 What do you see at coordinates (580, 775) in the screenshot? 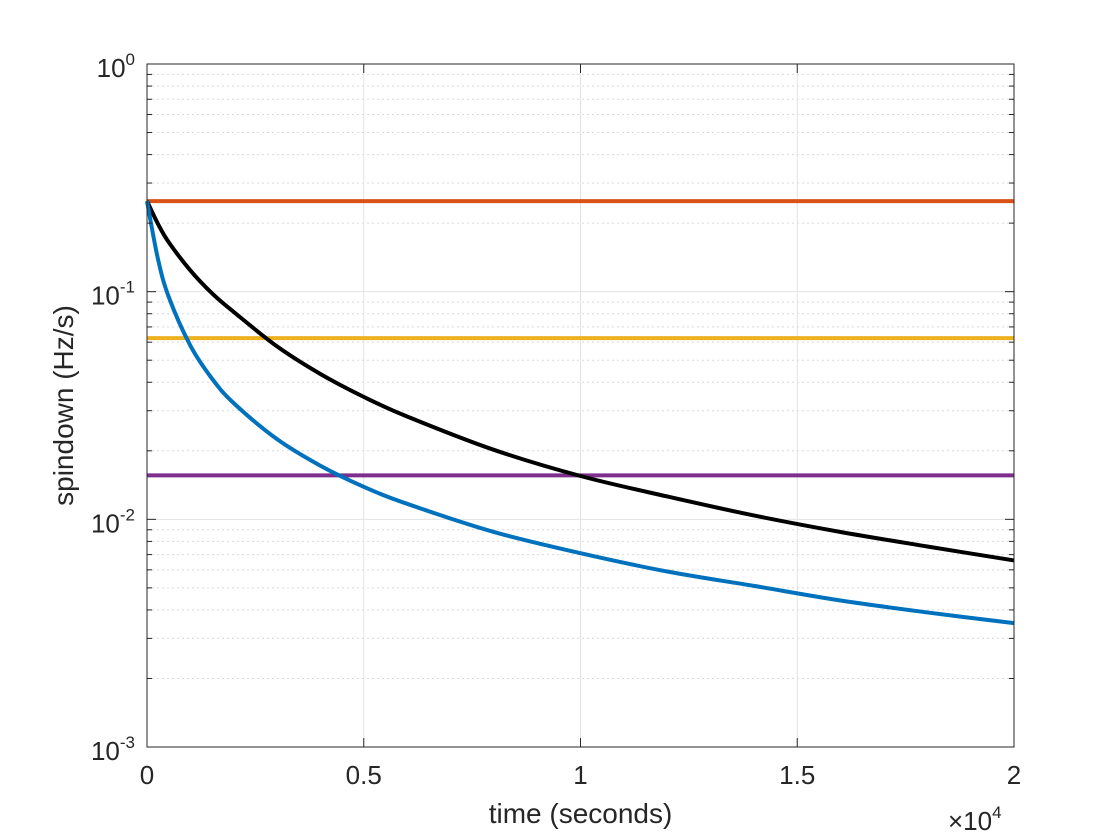
I see `x-tick-label: 1` at bounding box center [580, 775].